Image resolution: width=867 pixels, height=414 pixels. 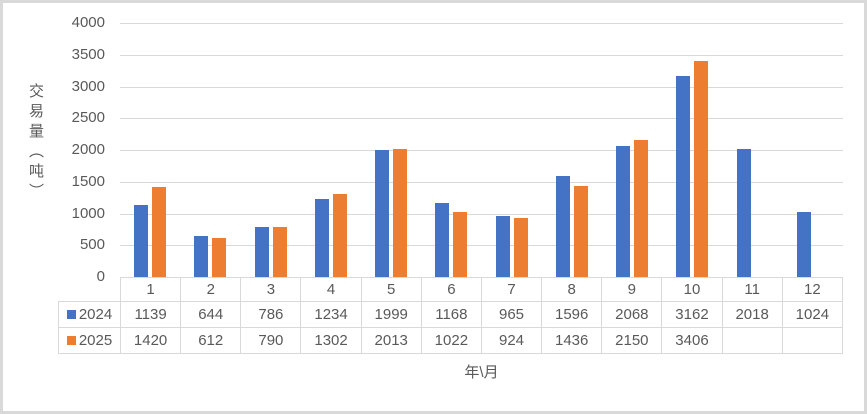 What do you see at coordinates (88, 213) in the screenshot?
I see `y-tick-label: 1000` at bounding box center [88, 213].